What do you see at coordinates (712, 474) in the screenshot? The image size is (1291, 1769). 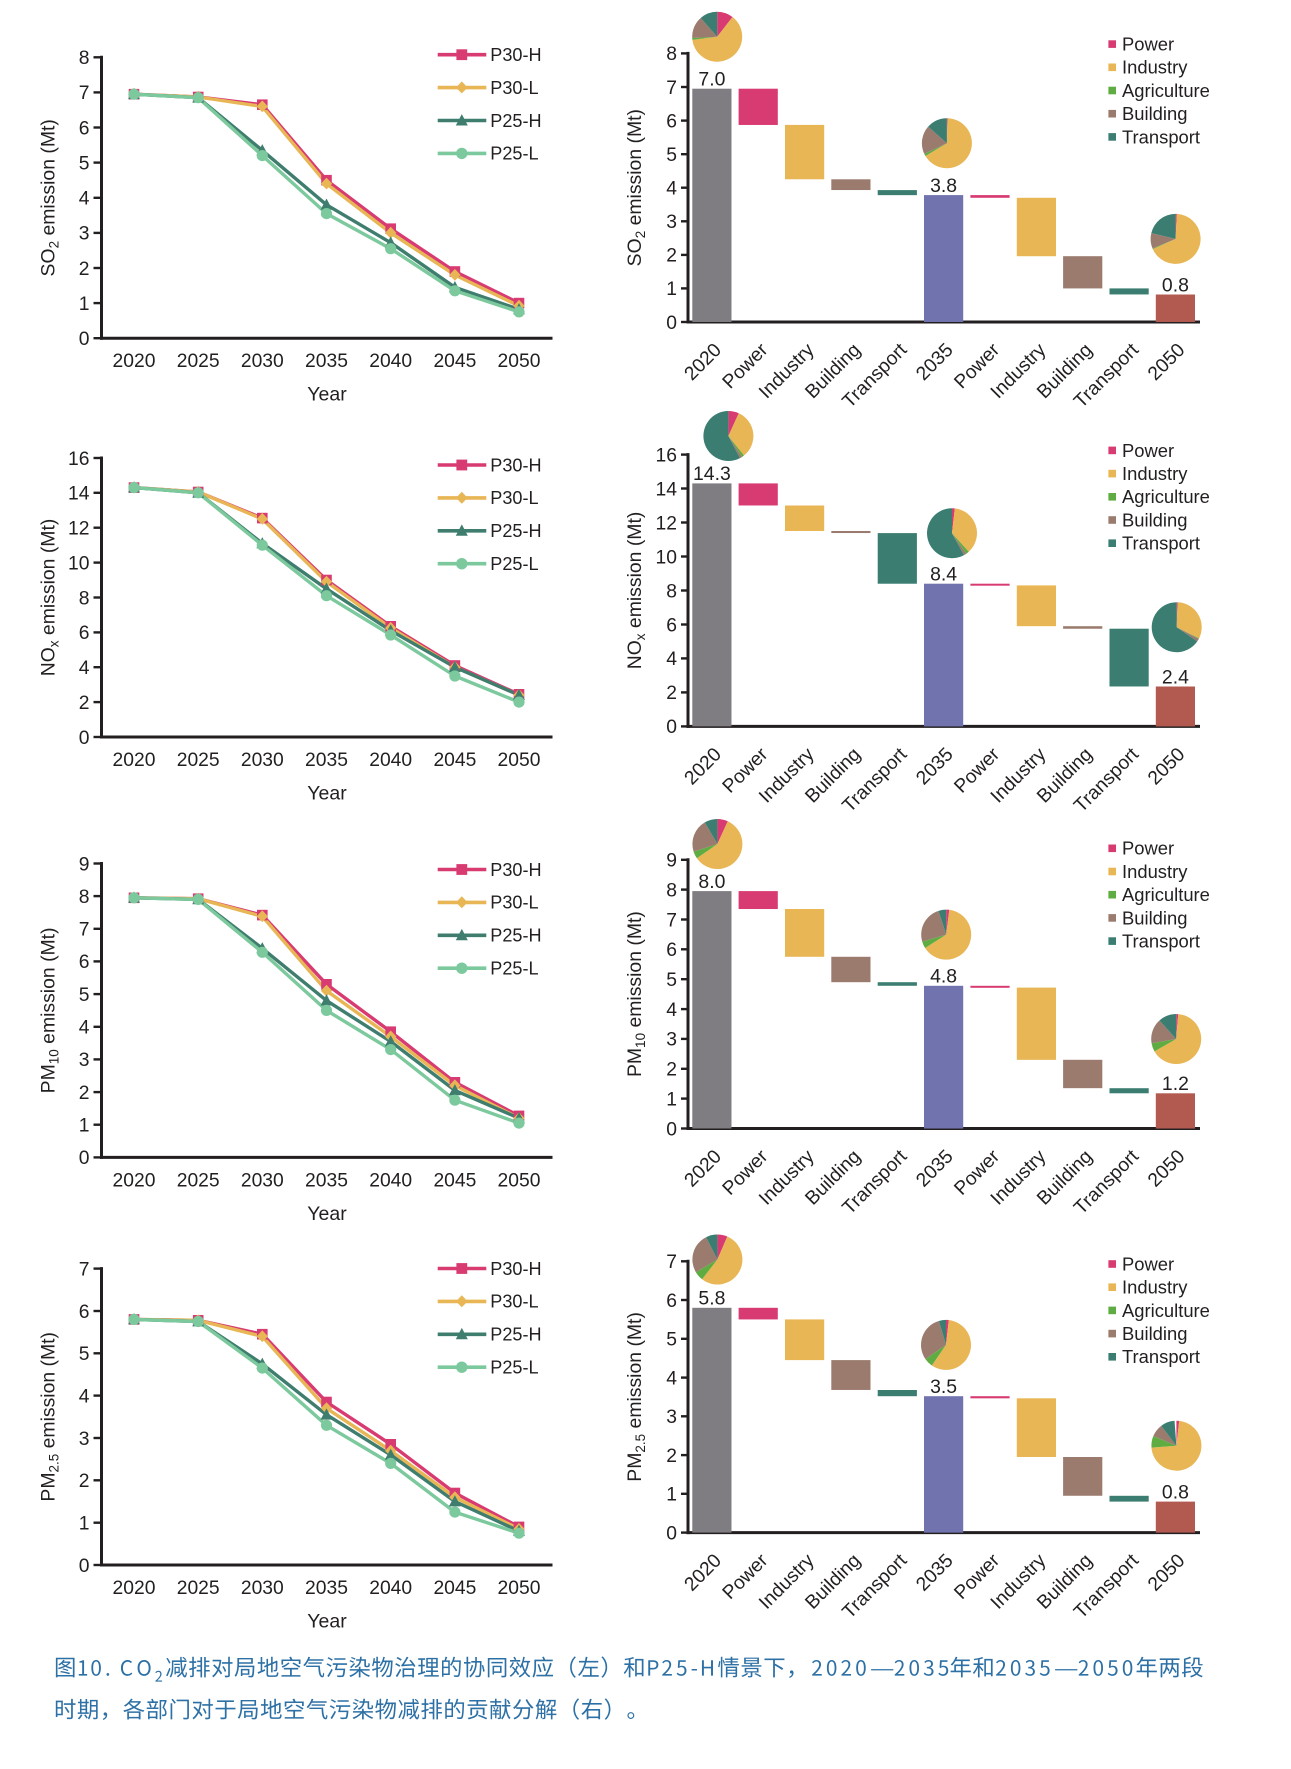 I see `svg-text: 14.3` at bounding box center [712, 474].